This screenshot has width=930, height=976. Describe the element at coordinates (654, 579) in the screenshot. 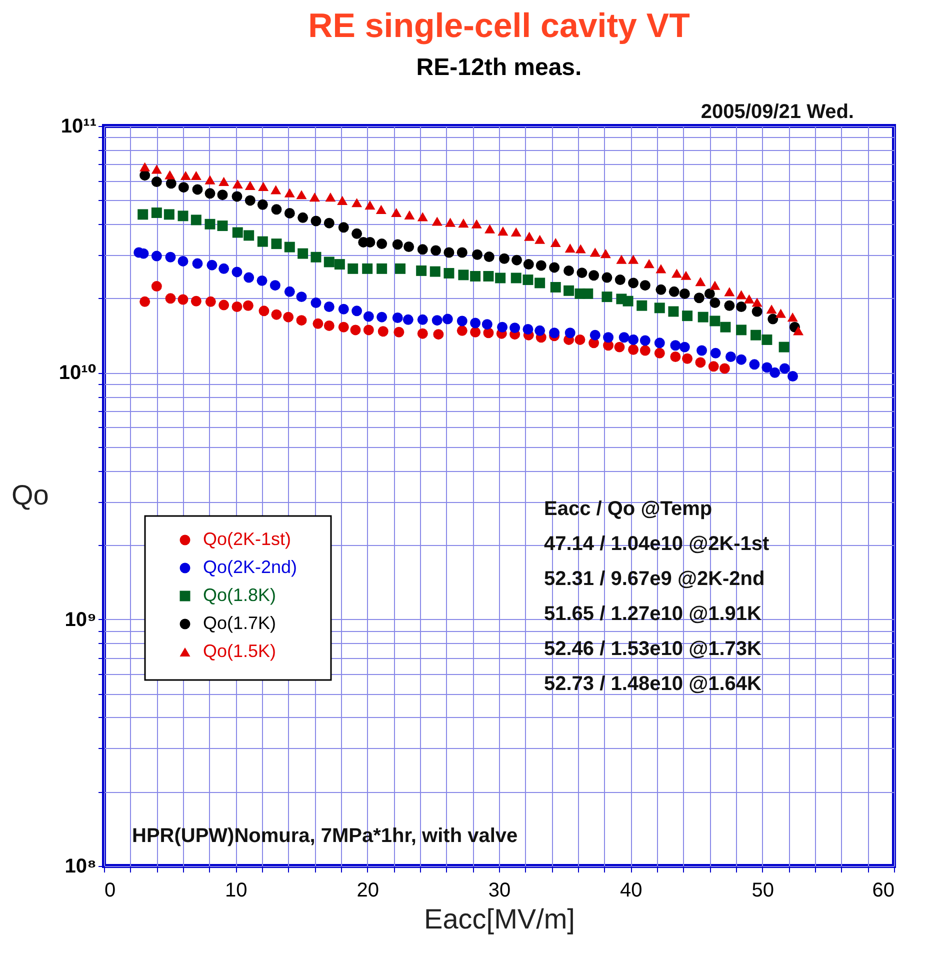

I see `annotation: 52.31 / 9.67e9 @2K-2nd` at that location.